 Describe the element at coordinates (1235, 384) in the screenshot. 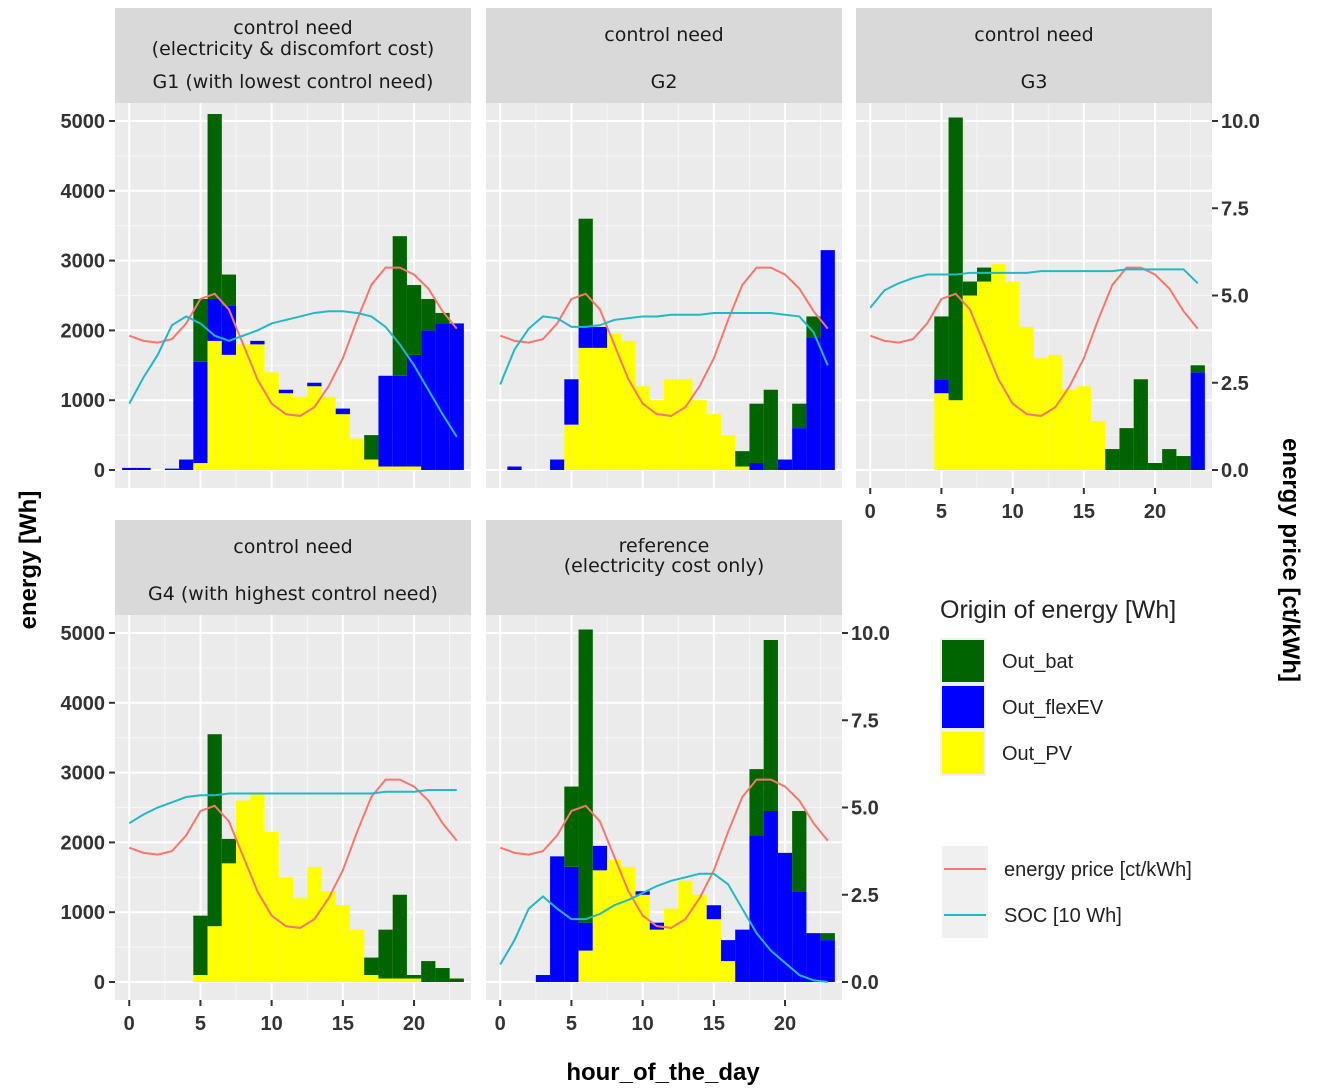

I see `y-right-tick-label: 2.5` at that location.